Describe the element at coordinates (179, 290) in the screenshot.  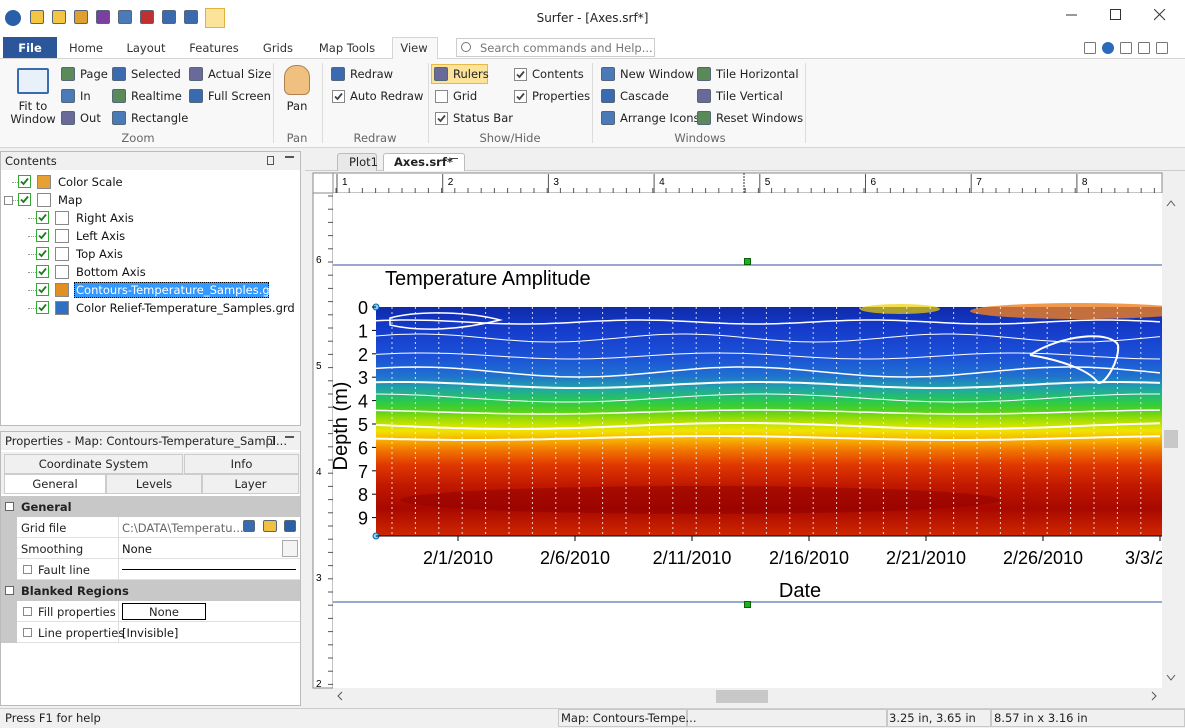
I see `tree-item: Contours-Temperature_Samples.grd` at that location.